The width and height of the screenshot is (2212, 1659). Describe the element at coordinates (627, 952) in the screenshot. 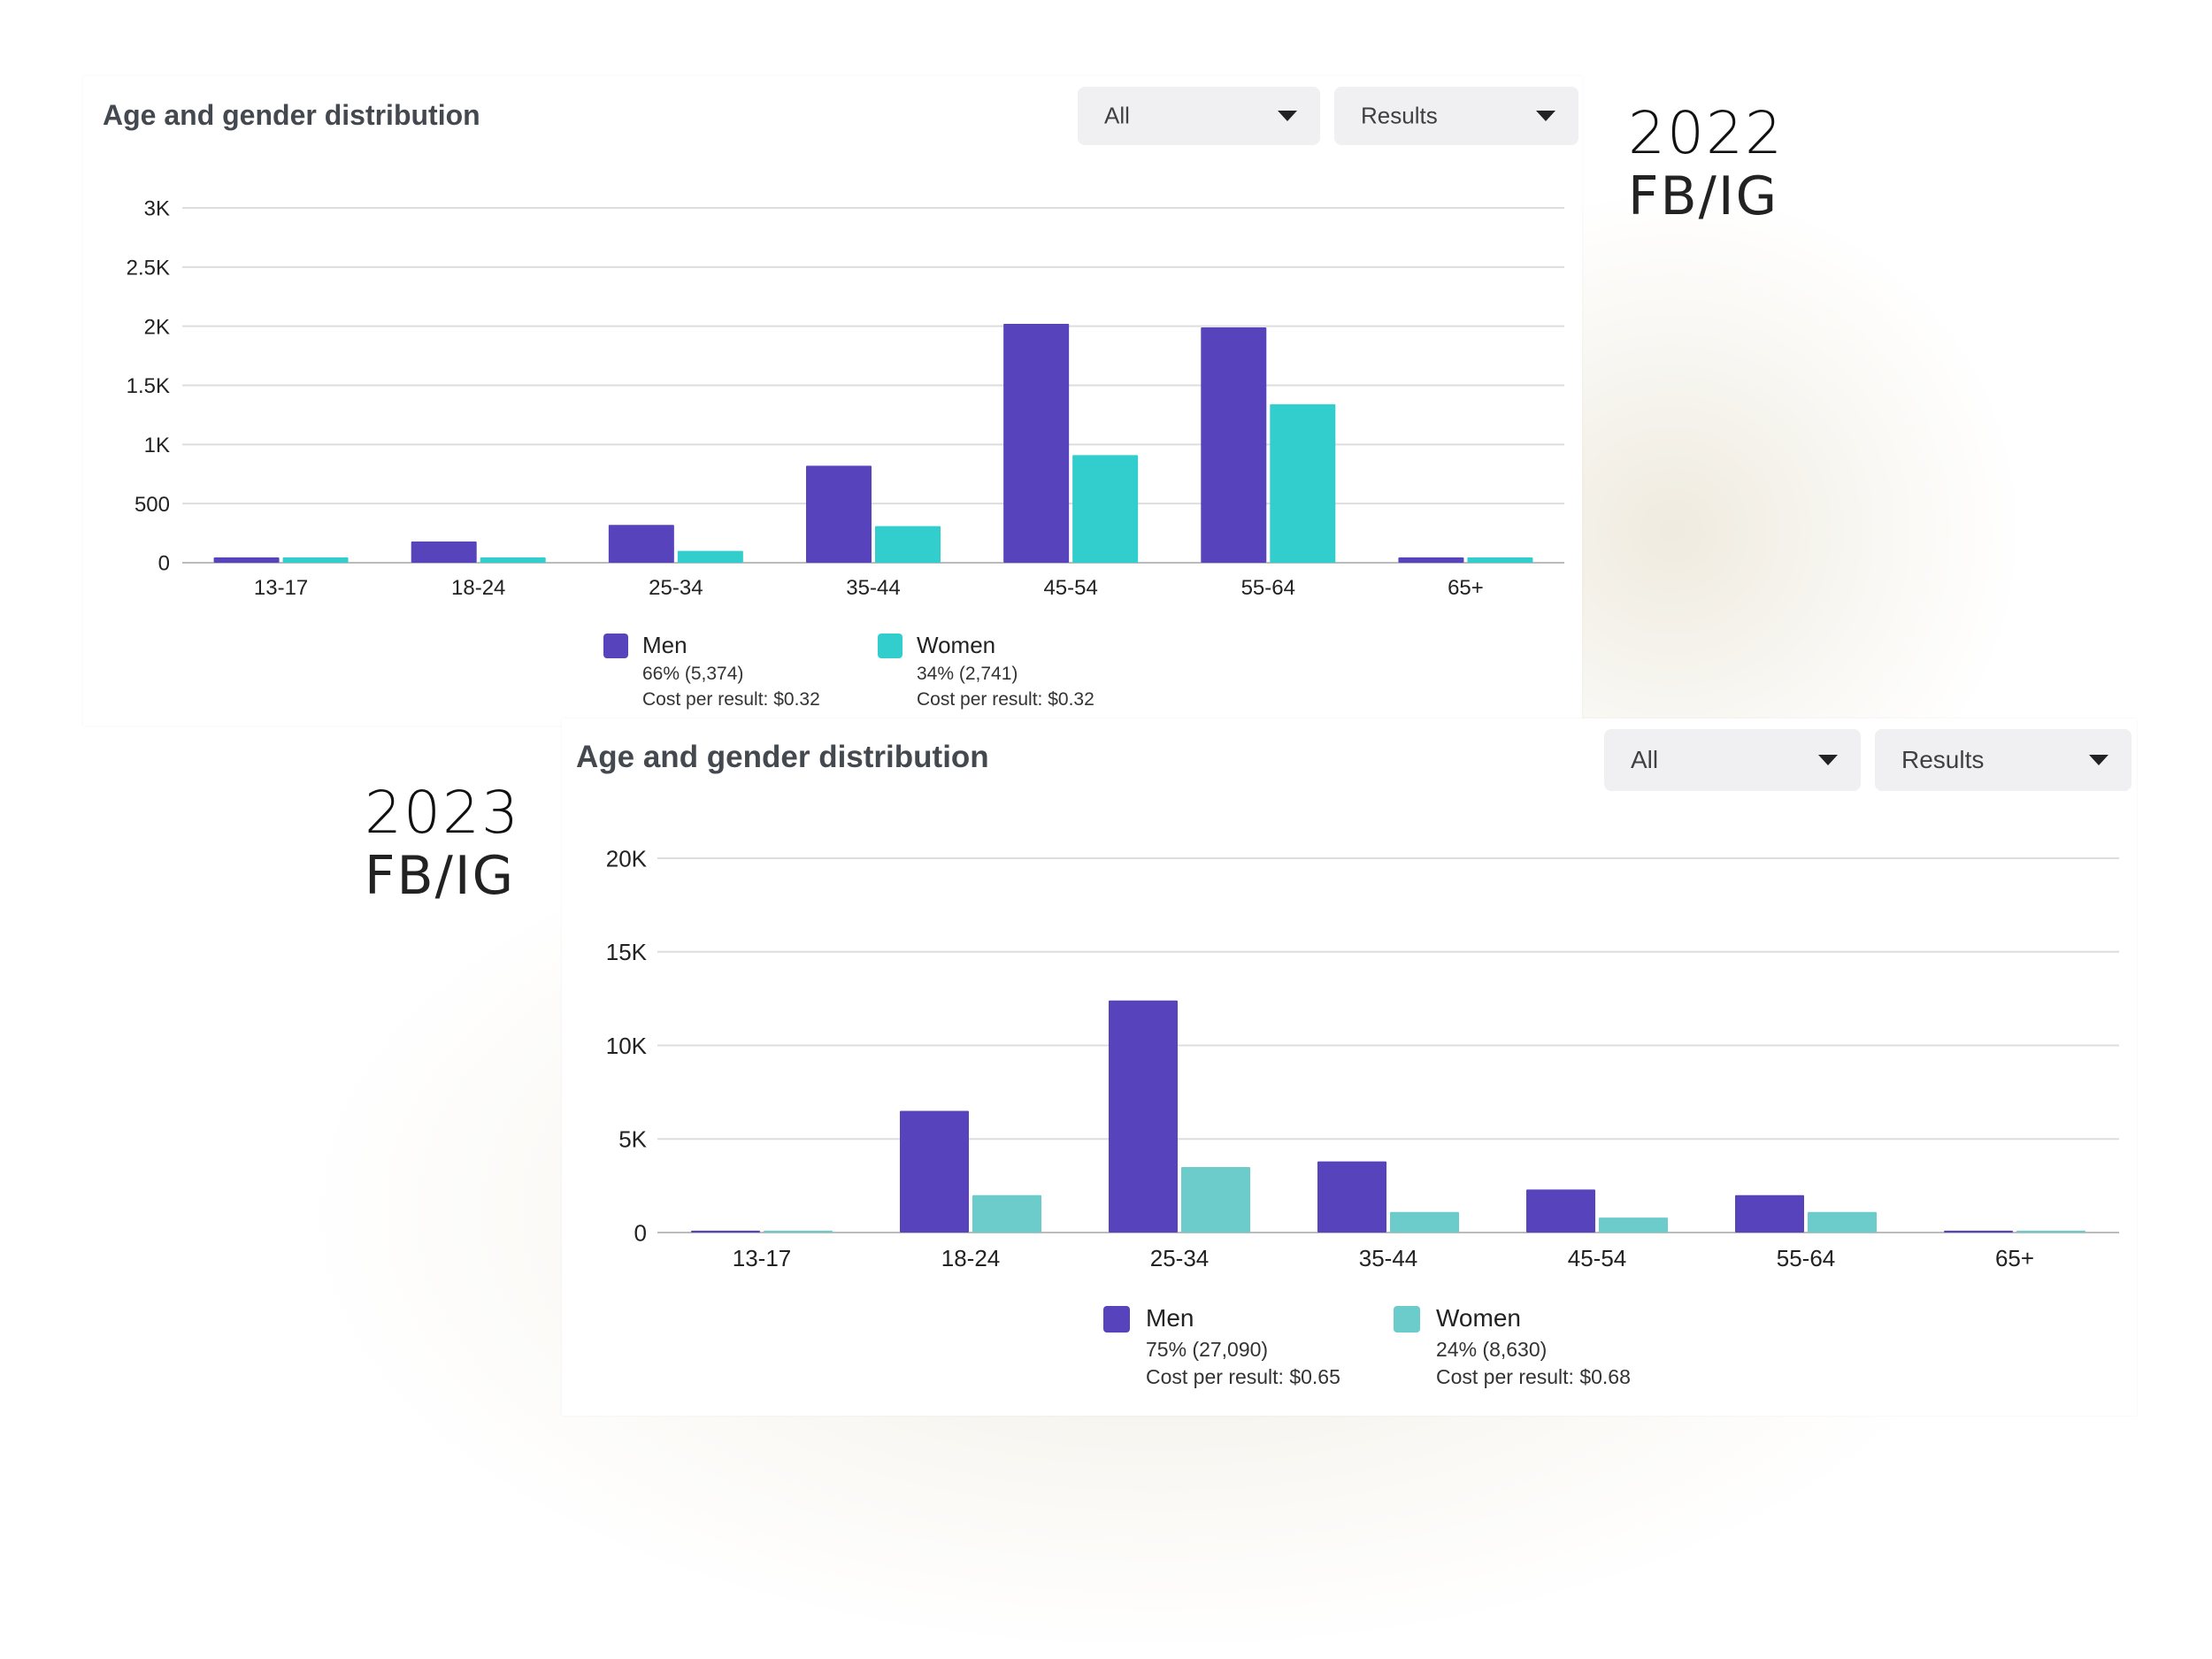

I see `y-tick-label: 15K` at that location.